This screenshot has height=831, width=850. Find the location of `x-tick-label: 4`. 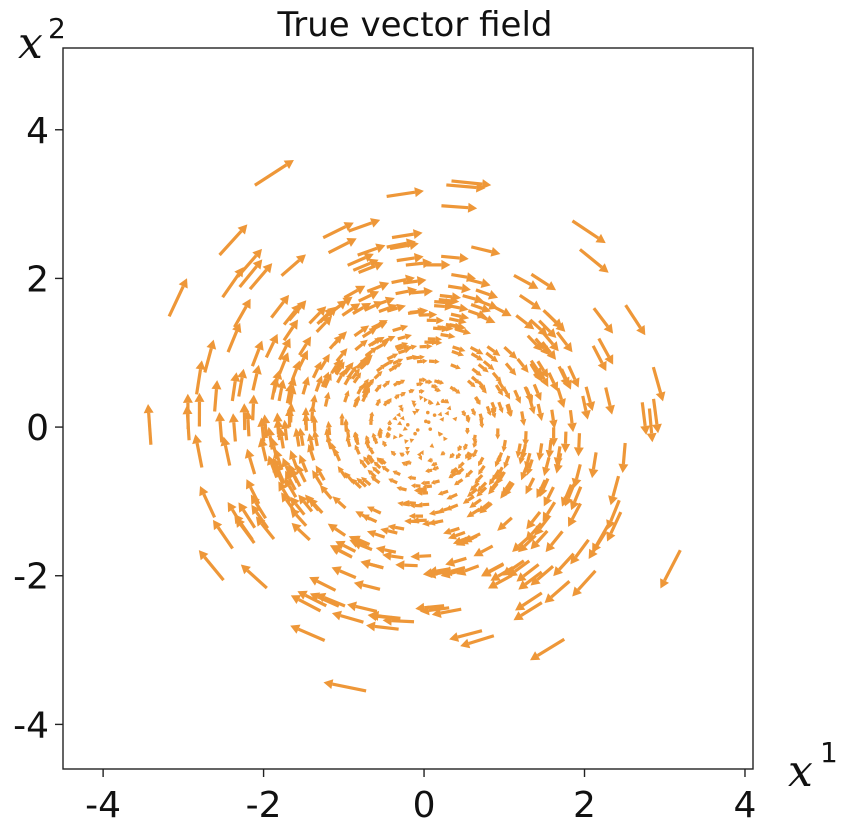

x-tick-label: 4 is located at coordinates (745, 805).